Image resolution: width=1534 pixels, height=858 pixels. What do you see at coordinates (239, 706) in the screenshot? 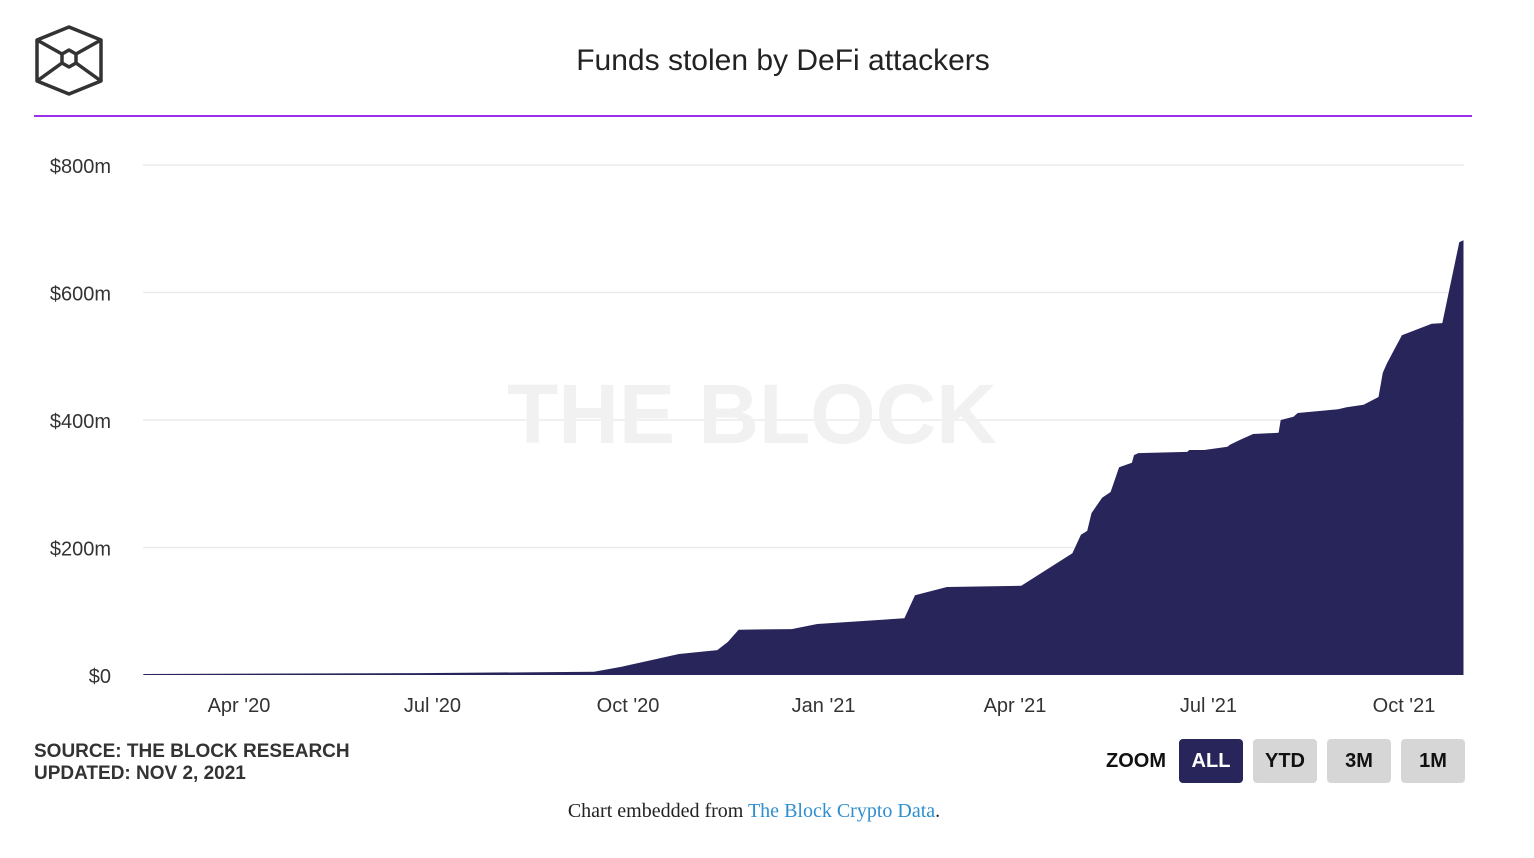
I see `x-tick-label: Apr '20` at bounding box center [239, 706].